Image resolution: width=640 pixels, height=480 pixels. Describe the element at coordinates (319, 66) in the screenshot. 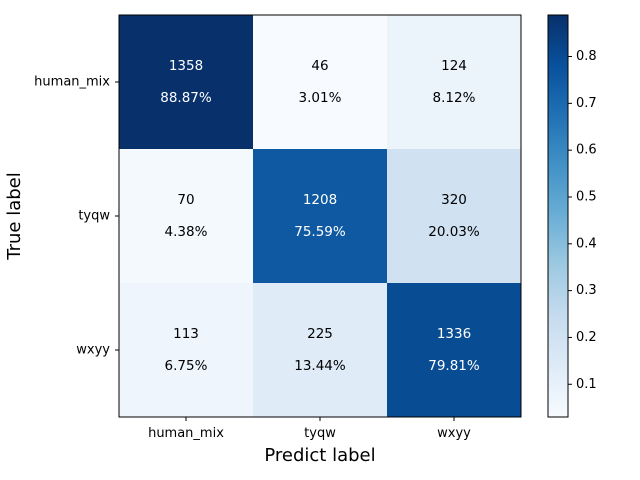

I see `cell-count-label: 46` at that location.